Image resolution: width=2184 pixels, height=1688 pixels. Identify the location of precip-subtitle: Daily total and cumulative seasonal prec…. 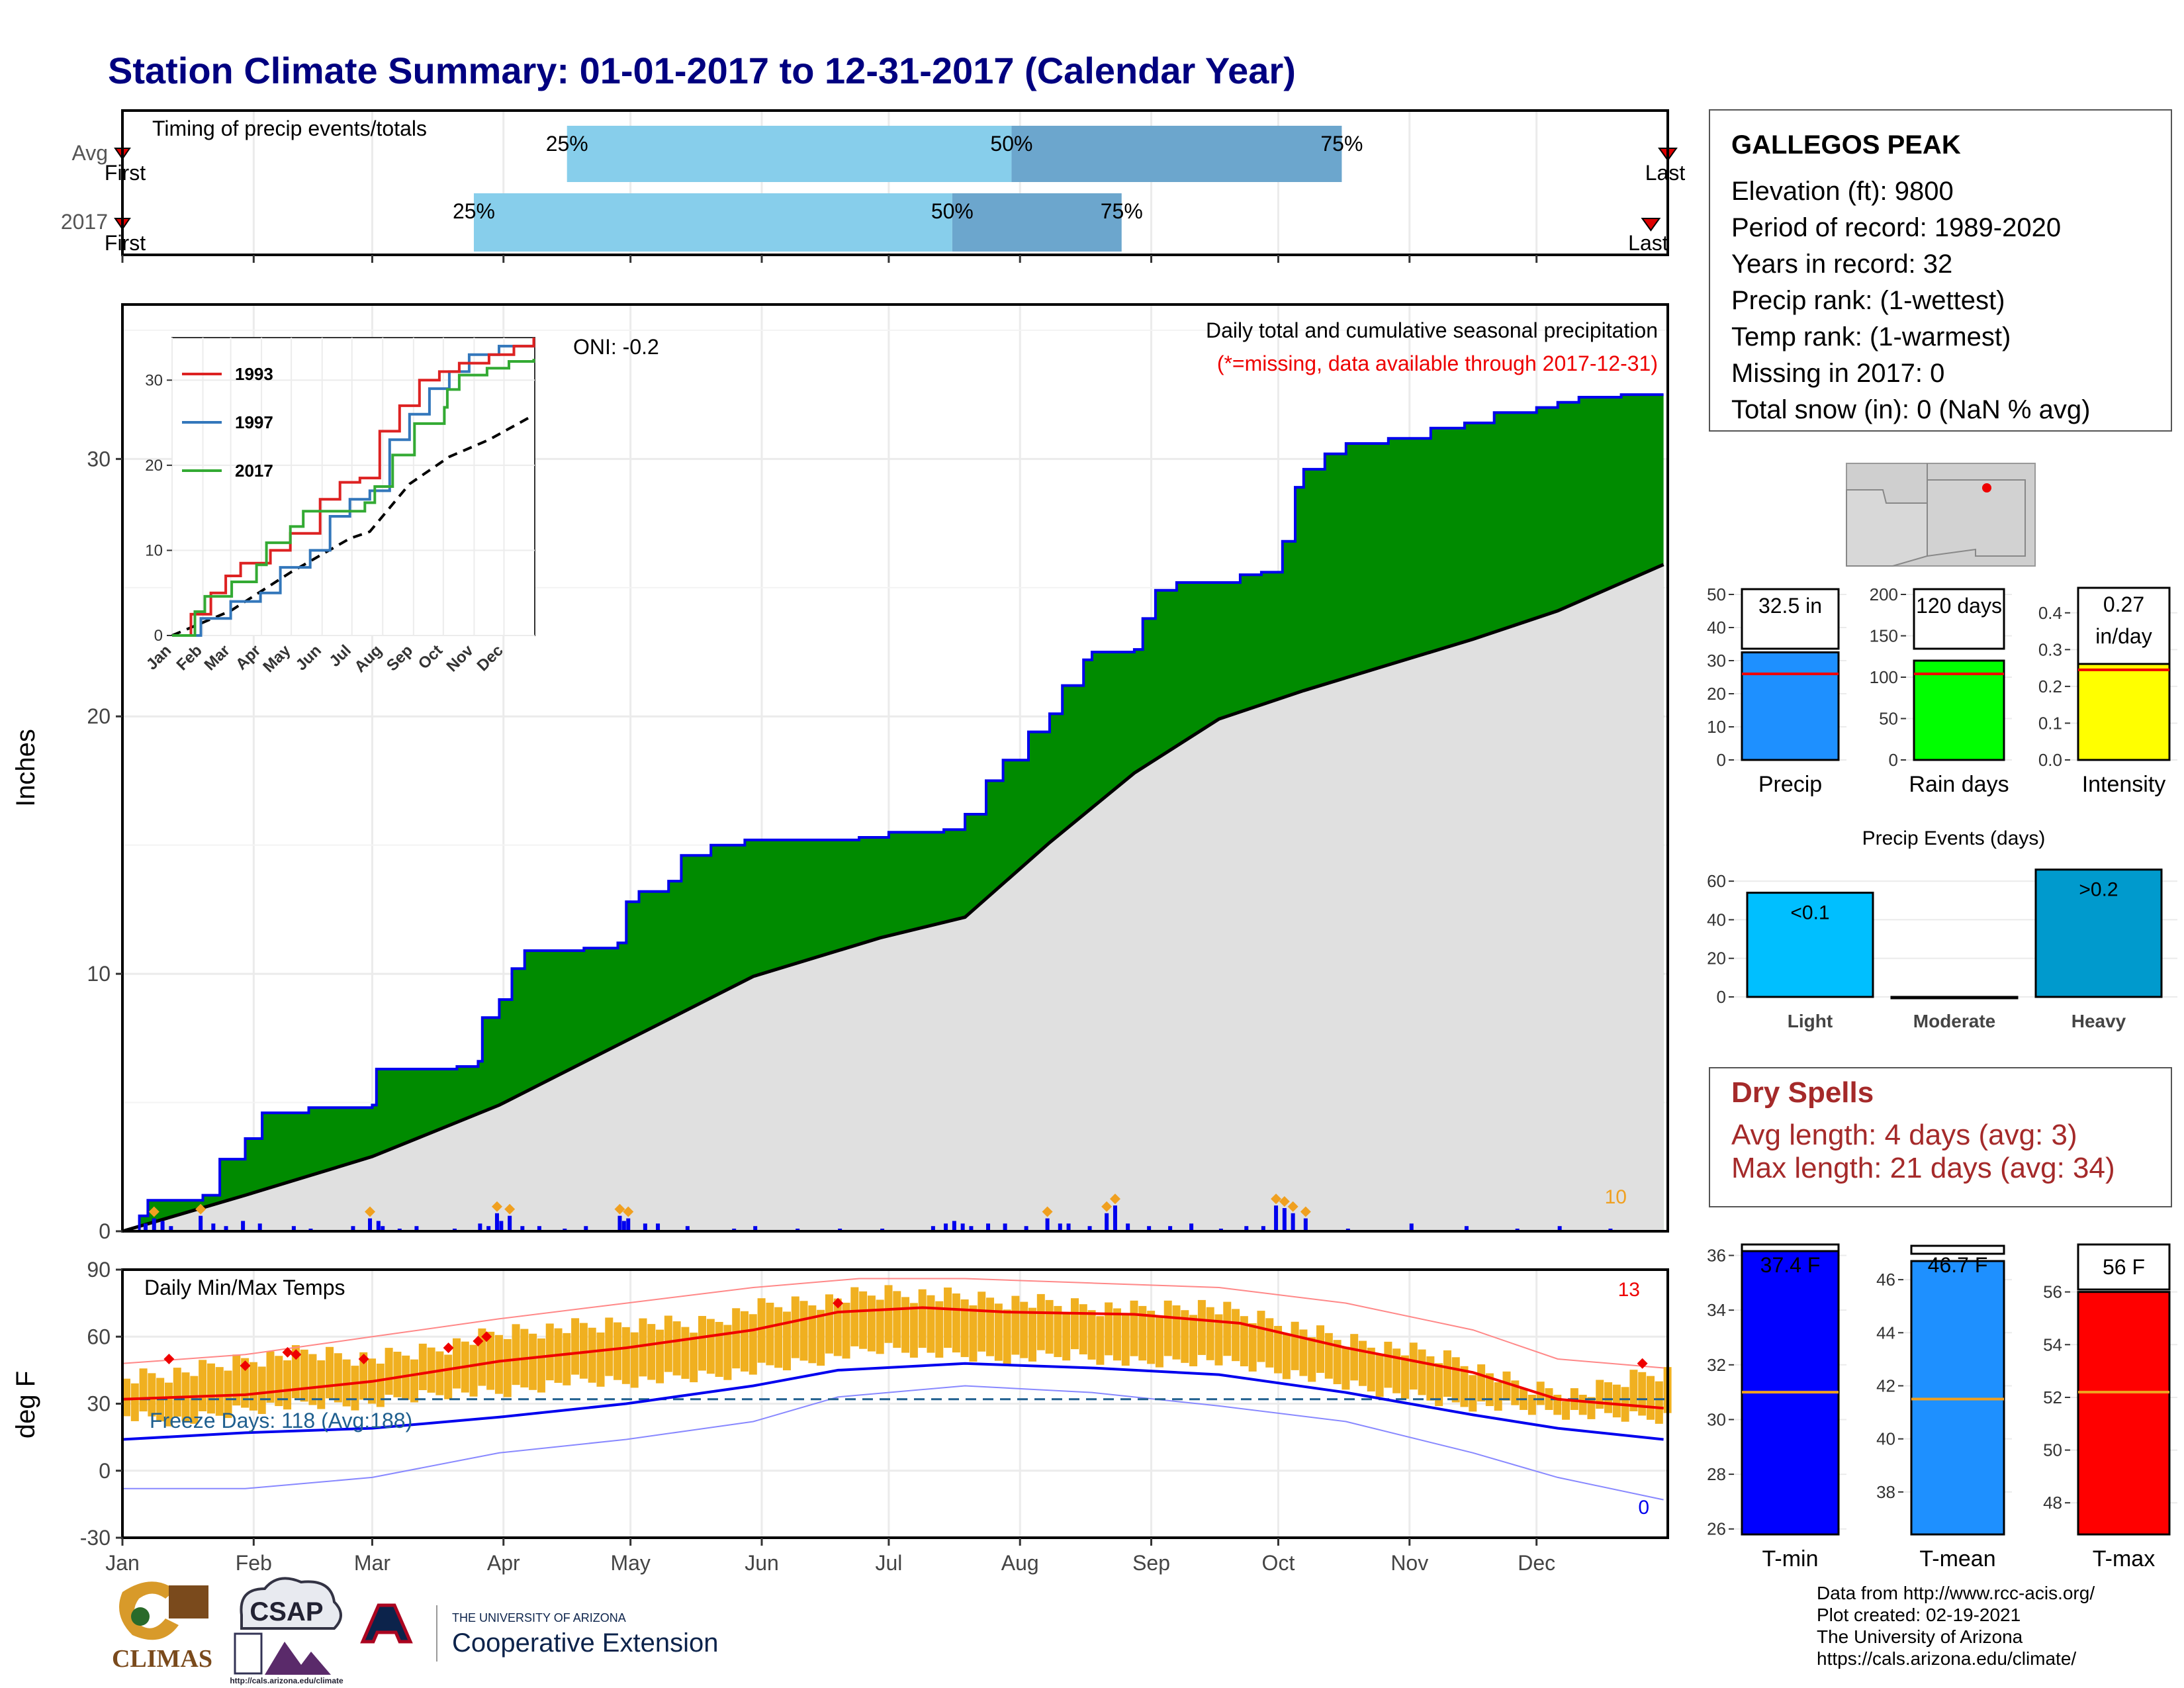
(1432, 330).